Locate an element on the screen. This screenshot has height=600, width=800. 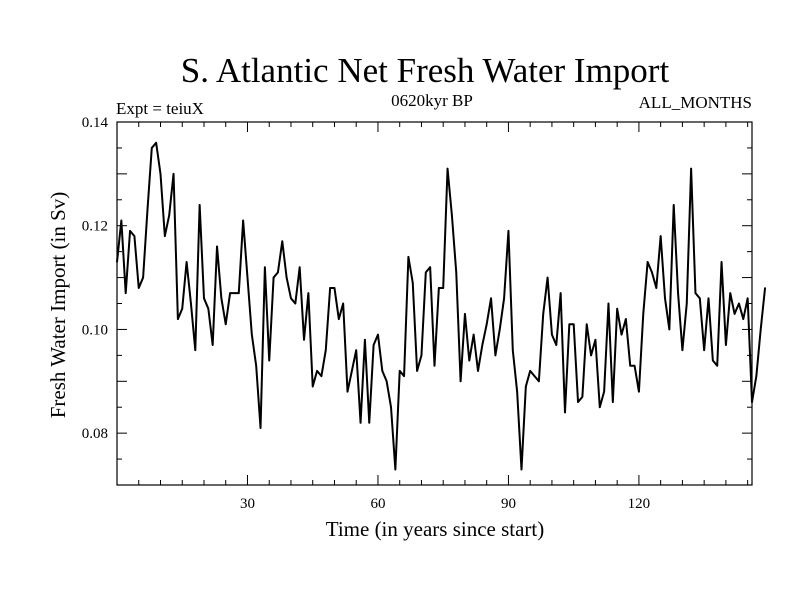
y-axis-label: Fresh Water Import (in Sv) is located at coordinates (58, 305).